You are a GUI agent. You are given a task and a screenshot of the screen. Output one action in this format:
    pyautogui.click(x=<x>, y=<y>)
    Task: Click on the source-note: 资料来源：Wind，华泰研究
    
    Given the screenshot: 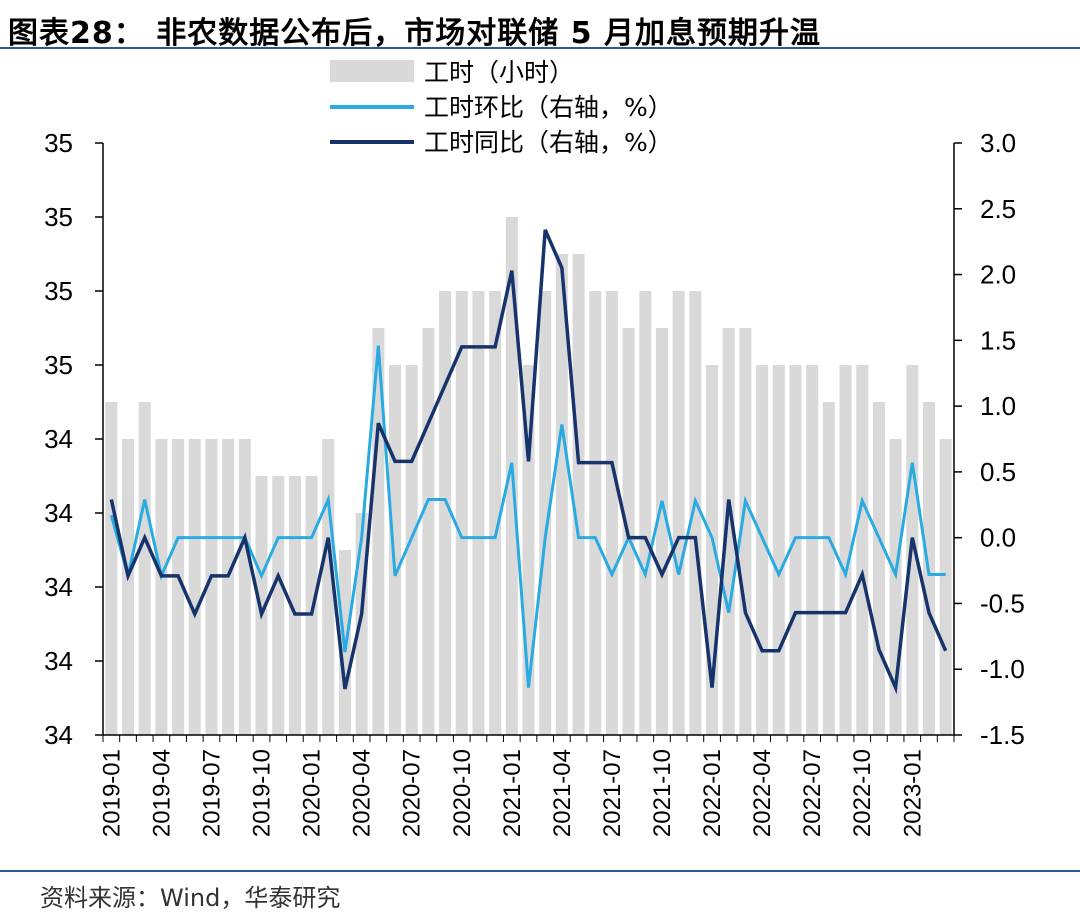 What is the action you would take?
    pyautogui.click(x=190, y=898)
    